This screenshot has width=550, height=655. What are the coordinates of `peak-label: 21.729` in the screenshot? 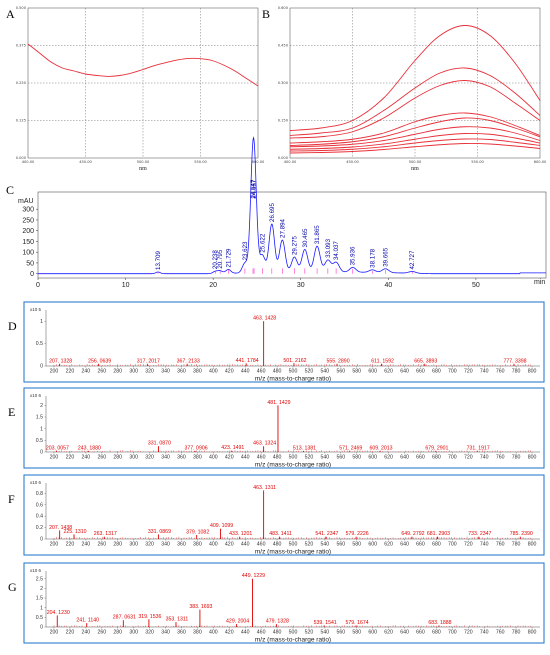 It's located at (228, 257).